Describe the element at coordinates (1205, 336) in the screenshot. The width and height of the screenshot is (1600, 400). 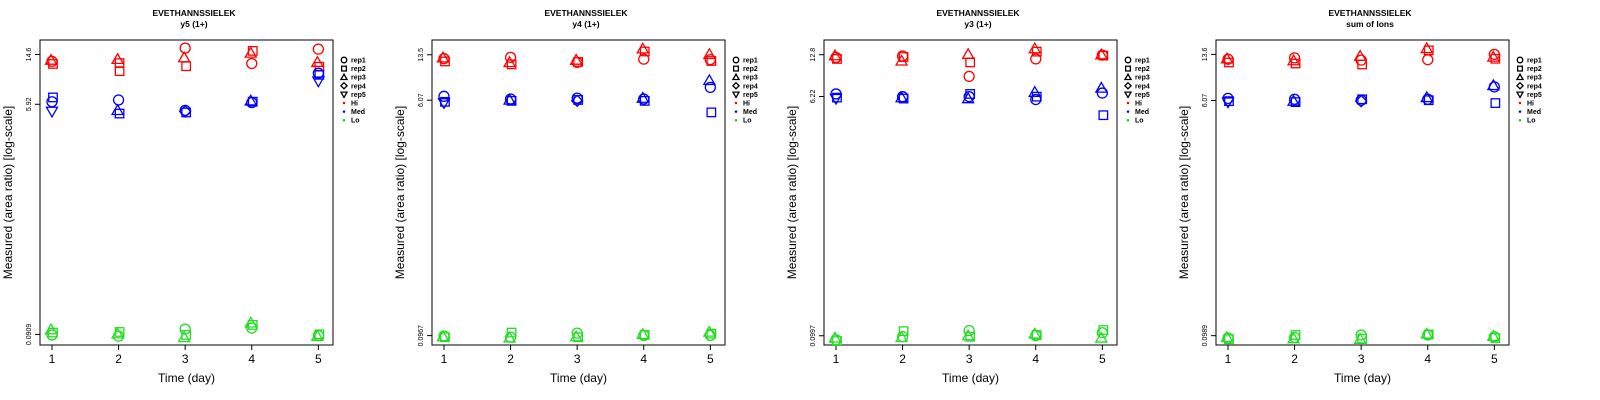
I see `y-tick-label: 0.0989` at that location.